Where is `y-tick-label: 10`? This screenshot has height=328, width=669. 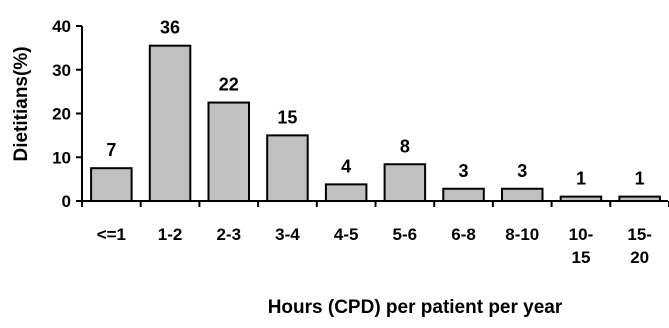
y-tick-label: 10 is located at coordinates (61, 157).